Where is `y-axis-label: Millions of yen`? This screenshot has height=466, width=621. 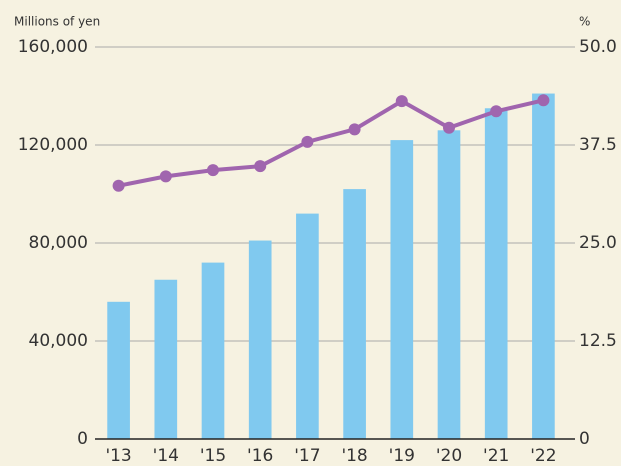
y-axis-label: Millions of yen is located at coordinates (57, 22).